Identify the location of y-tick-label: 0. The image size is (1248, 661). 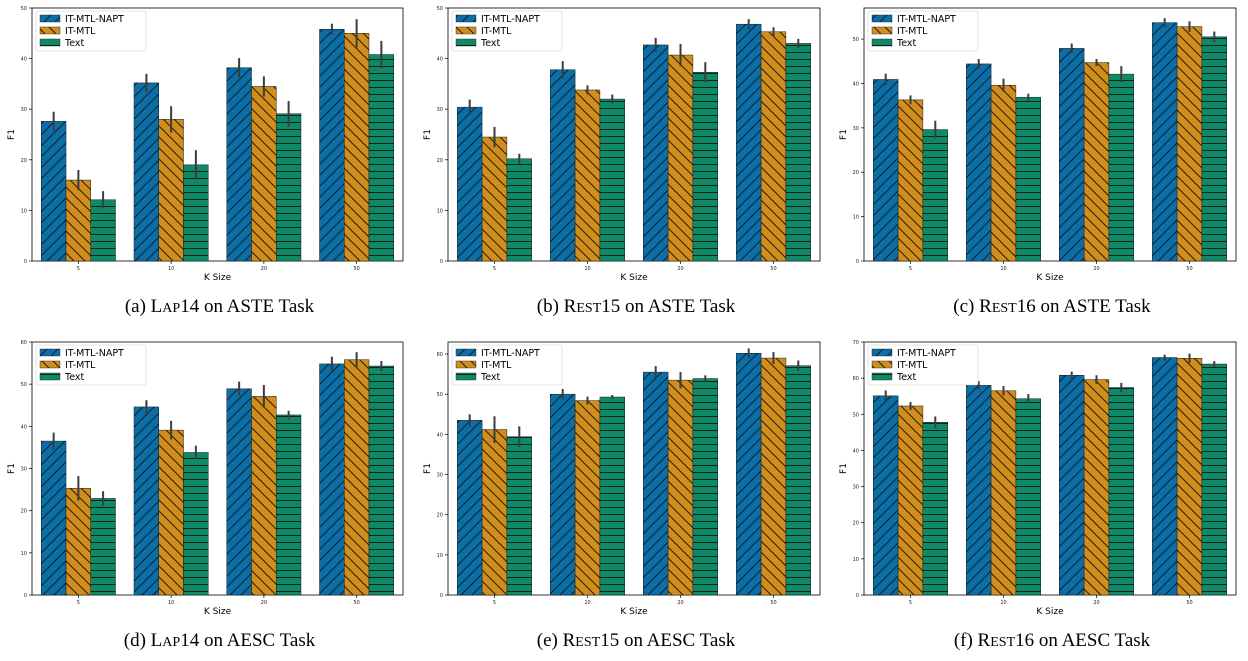
(441, 596).